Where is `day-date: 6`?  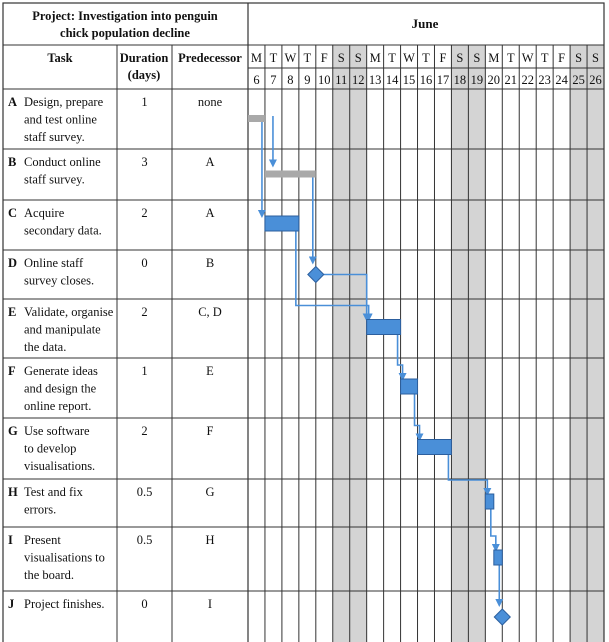 day-date: 6 is located at coordinates (256, 80).